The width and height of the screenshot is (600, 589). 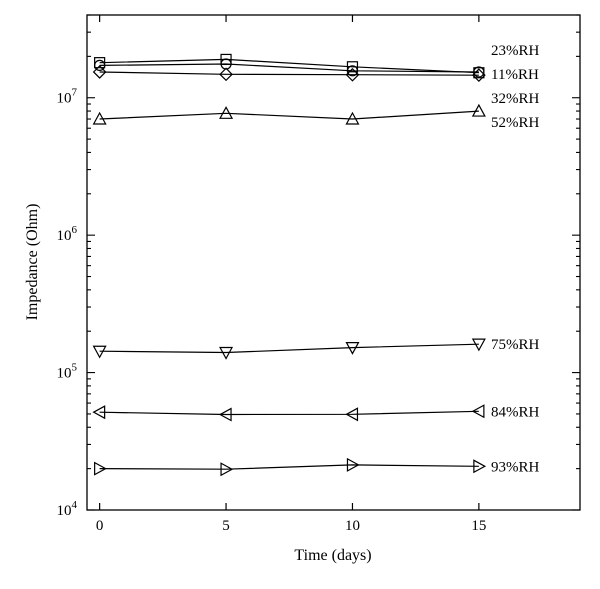 What do you see at coordinates (32, 262) in the screenshot?
I see `y-axis-title: Impedance (Ohm)` at bounding box center [32, 262].